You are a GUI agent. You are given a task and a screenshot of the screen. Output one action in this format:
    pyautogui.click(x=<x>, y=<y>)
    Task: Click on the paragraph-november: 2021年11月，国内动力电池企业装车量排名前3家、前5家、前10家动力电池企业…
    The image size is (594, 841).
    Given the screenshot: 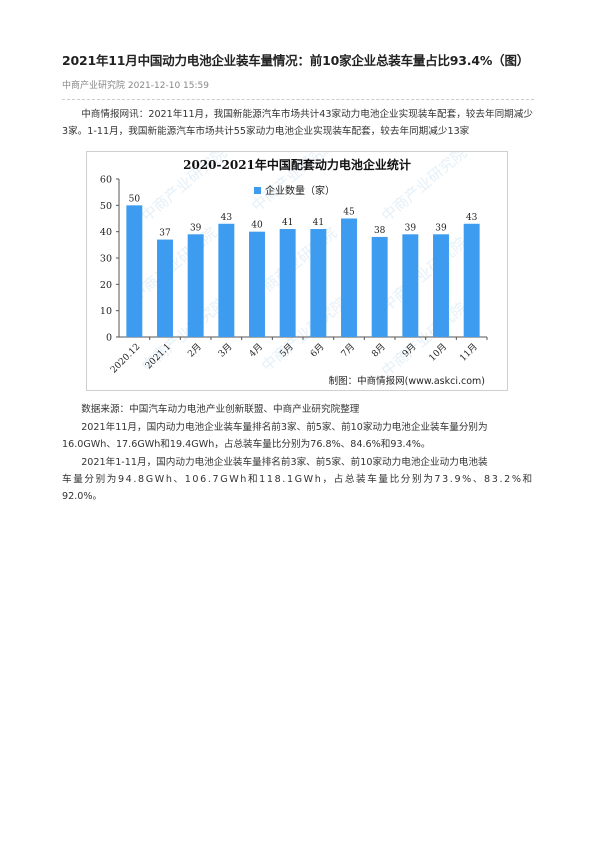 What is the action you would take?
    pyautogui.click(x=275, y=436)
    